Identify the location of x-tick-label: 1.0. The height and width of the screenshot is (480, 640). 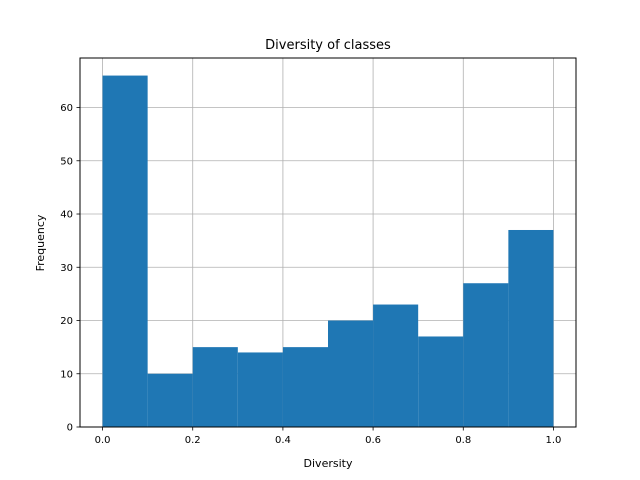
(554, 440).